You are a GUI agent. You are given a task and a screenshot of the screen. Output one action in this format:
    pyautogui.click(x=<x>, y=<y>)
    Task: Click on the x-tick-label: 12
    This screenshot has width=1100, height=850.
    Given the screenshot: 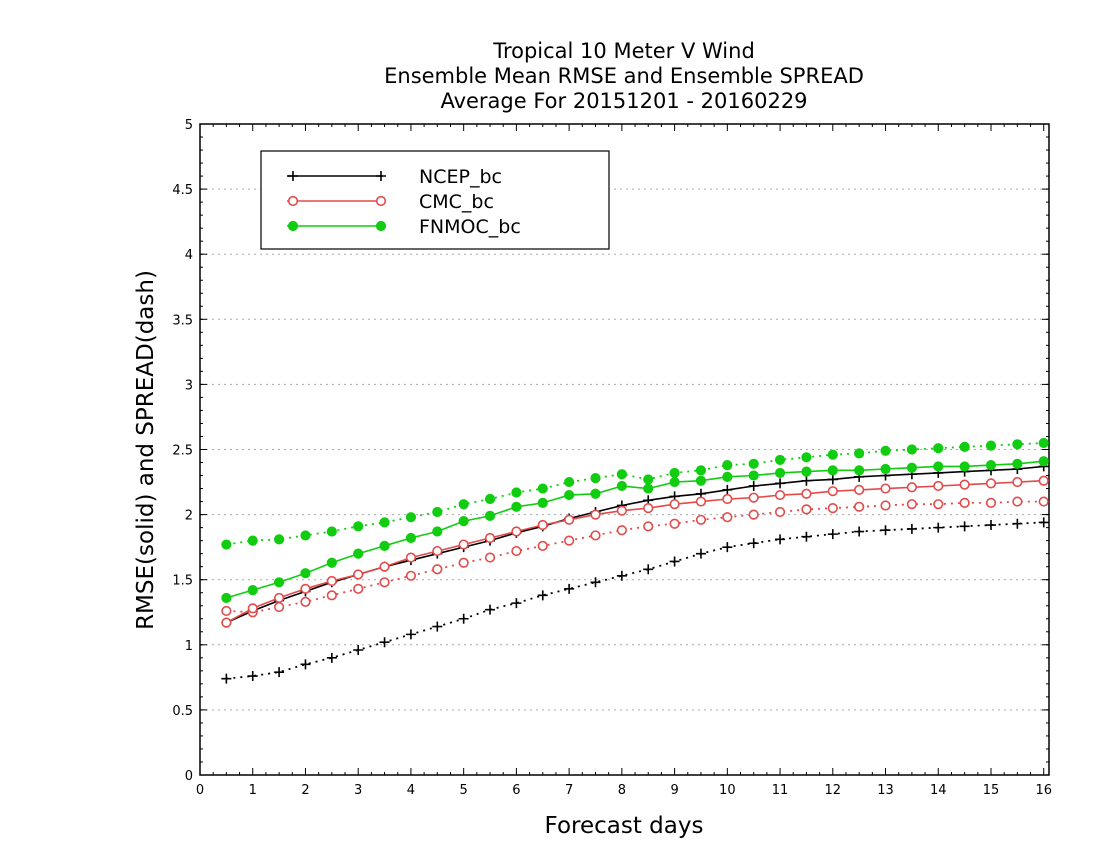 What is the action you would take?
    pyautogui.click(x=833, y=790)
    